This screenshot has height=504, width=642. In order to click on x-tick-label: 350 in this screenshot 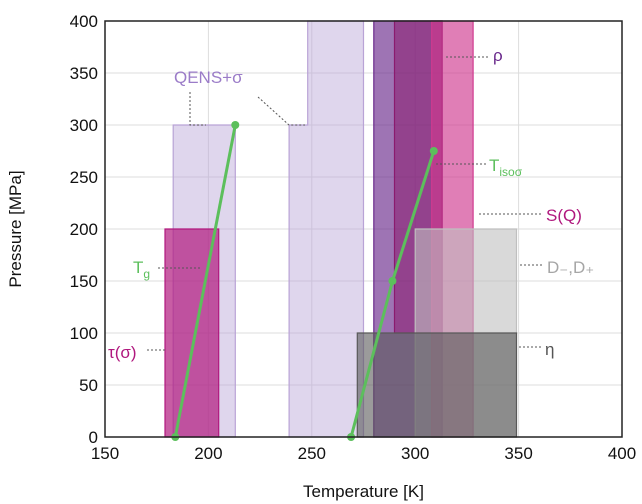, I will do `click(518, 453)`.